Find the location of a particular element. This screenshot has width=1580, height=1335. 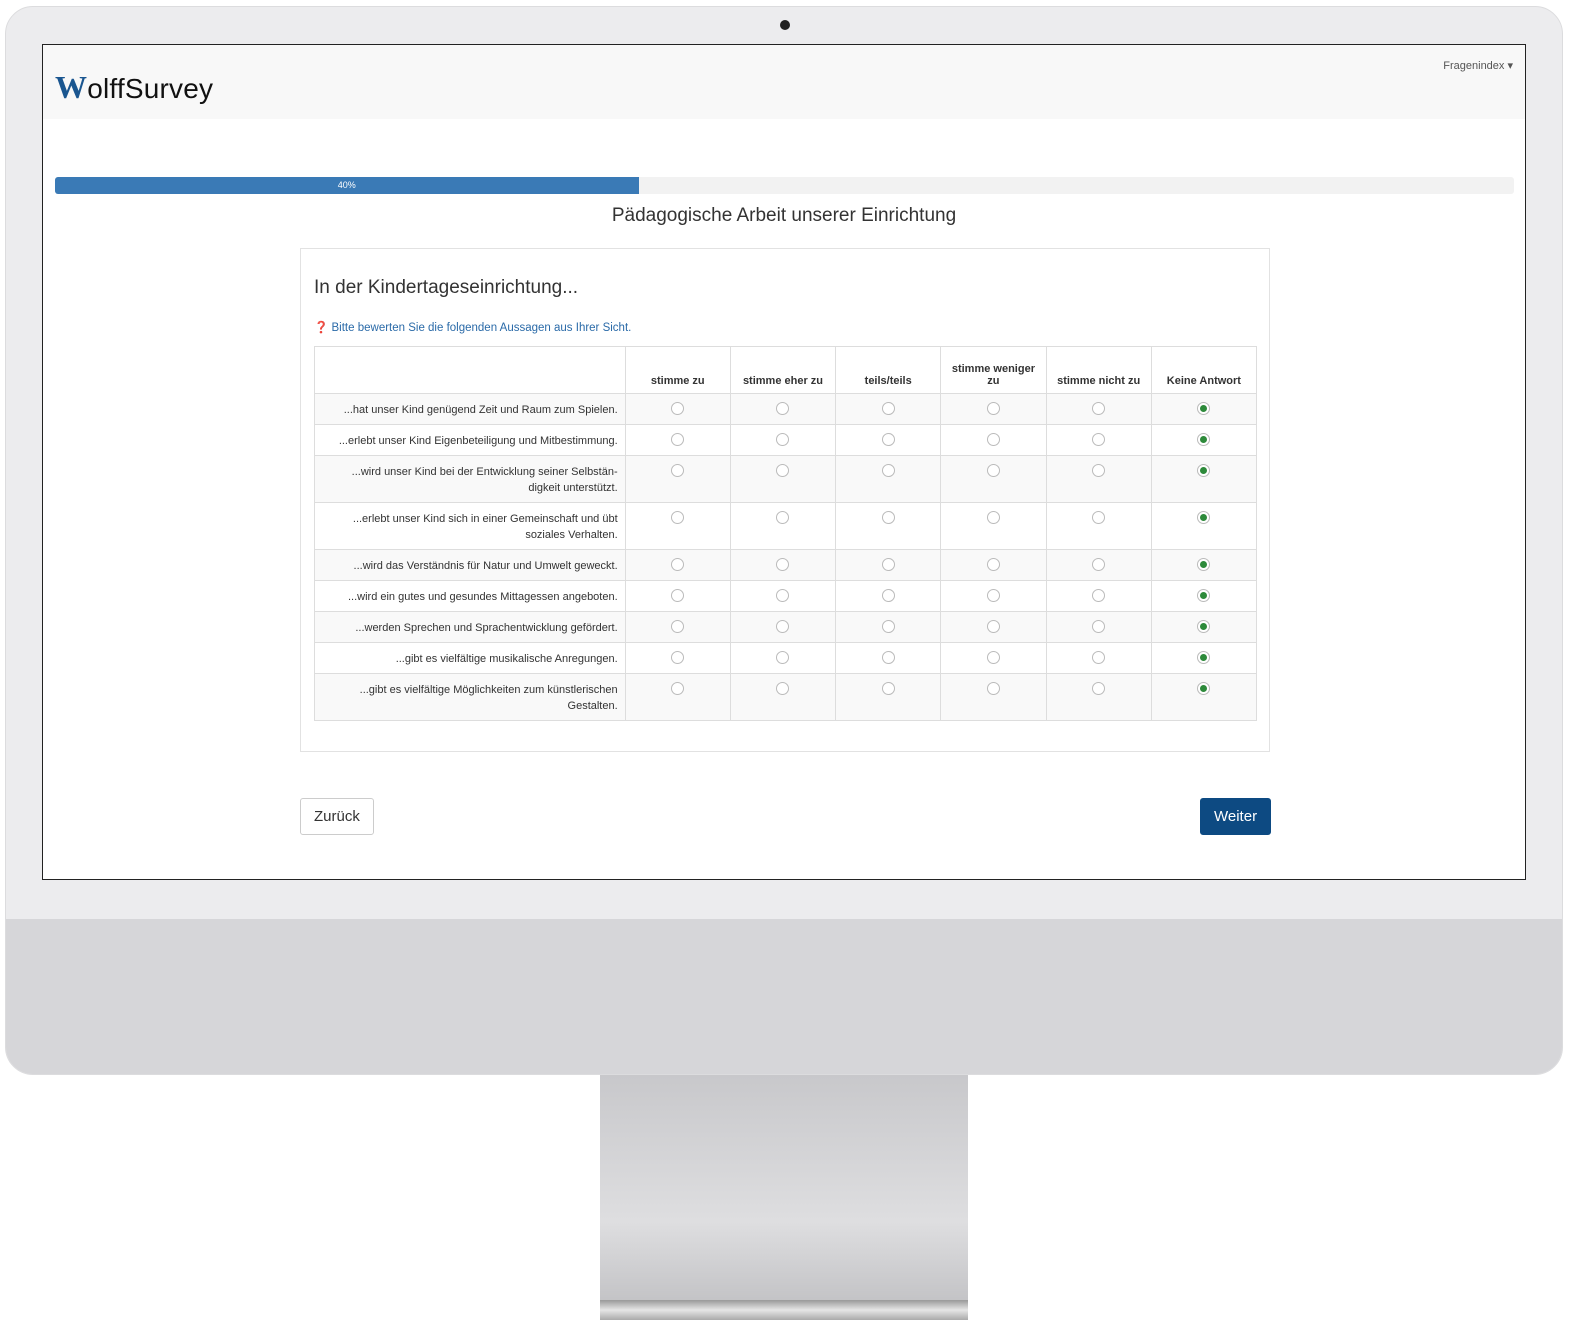

next-button: Weiter is located at coordinates (1236, 816).